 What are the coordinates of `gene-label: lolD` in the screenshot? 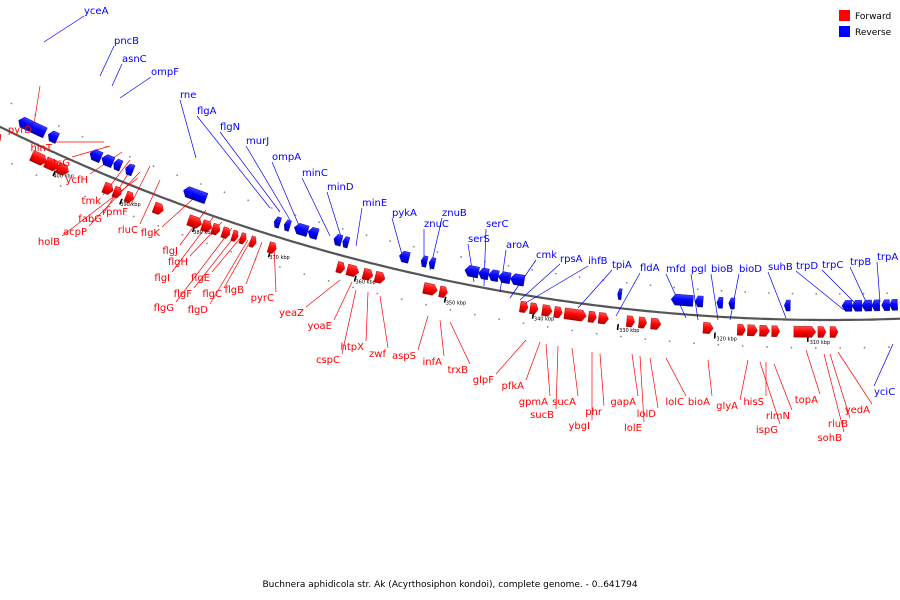 It's located at (647, 414).